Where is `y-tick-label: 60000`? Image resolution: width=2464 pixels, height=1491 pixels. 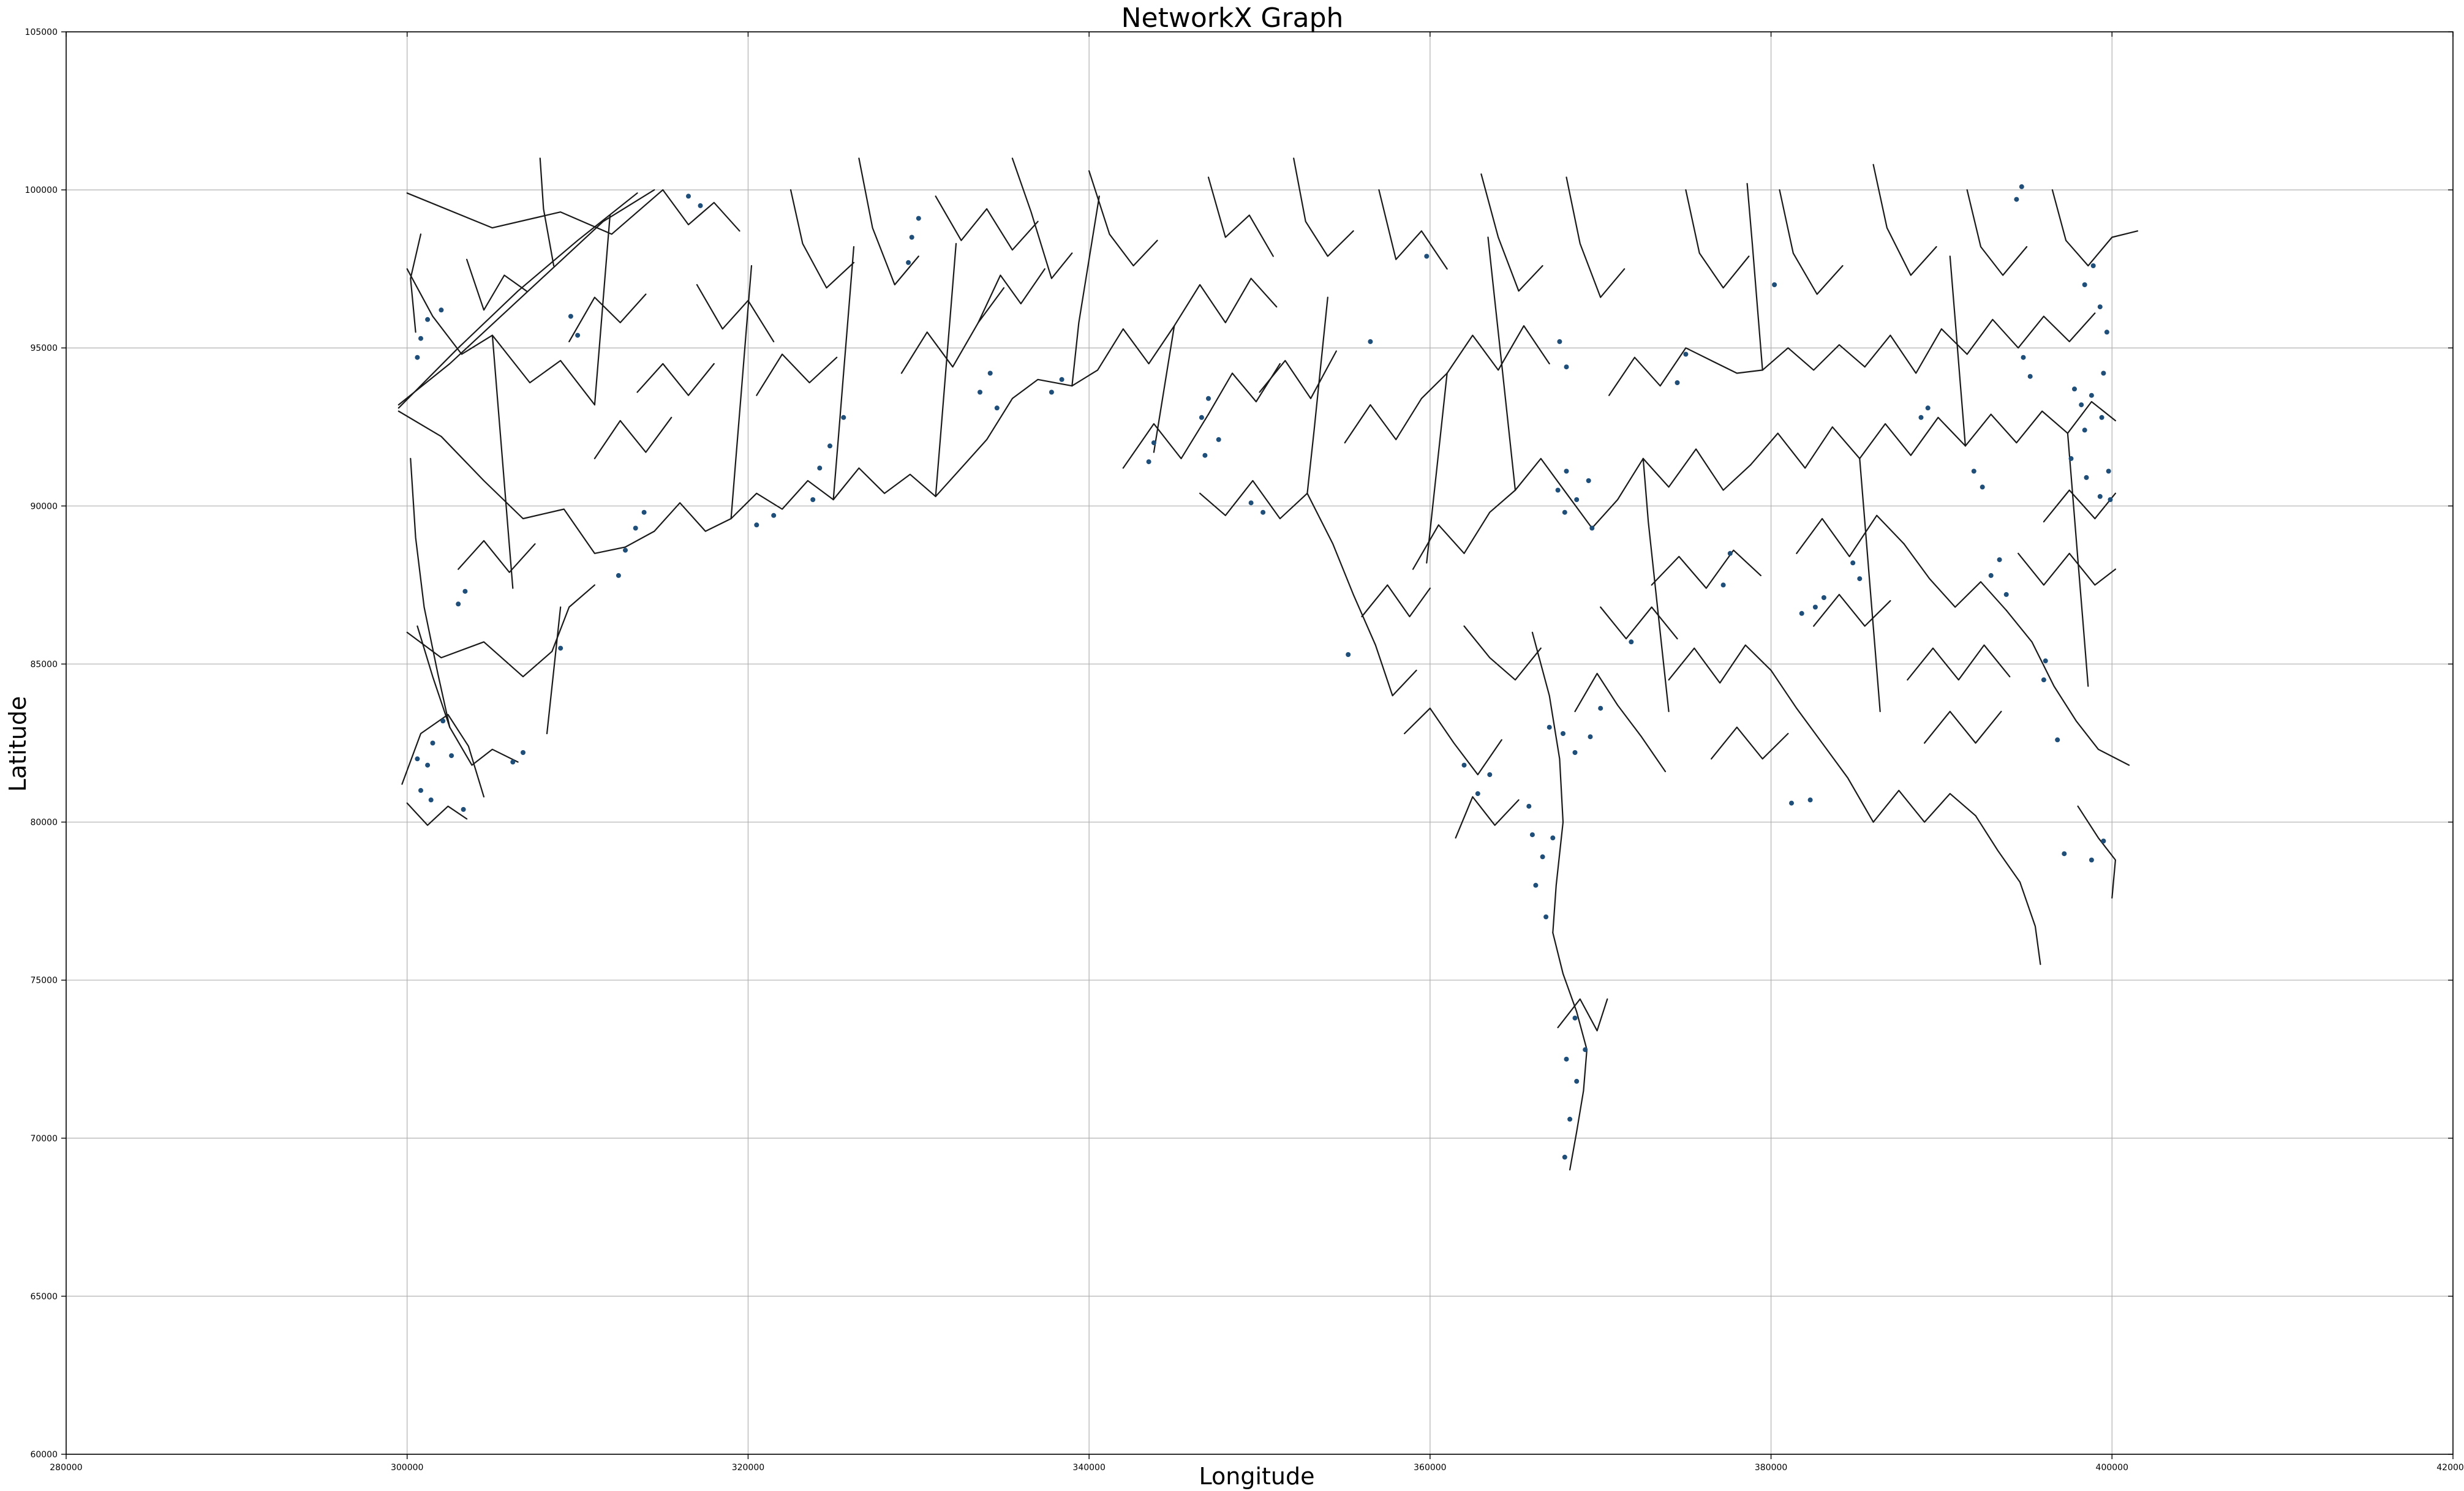 y-tick-label: 60000 is located at coordinates (44, 1455).